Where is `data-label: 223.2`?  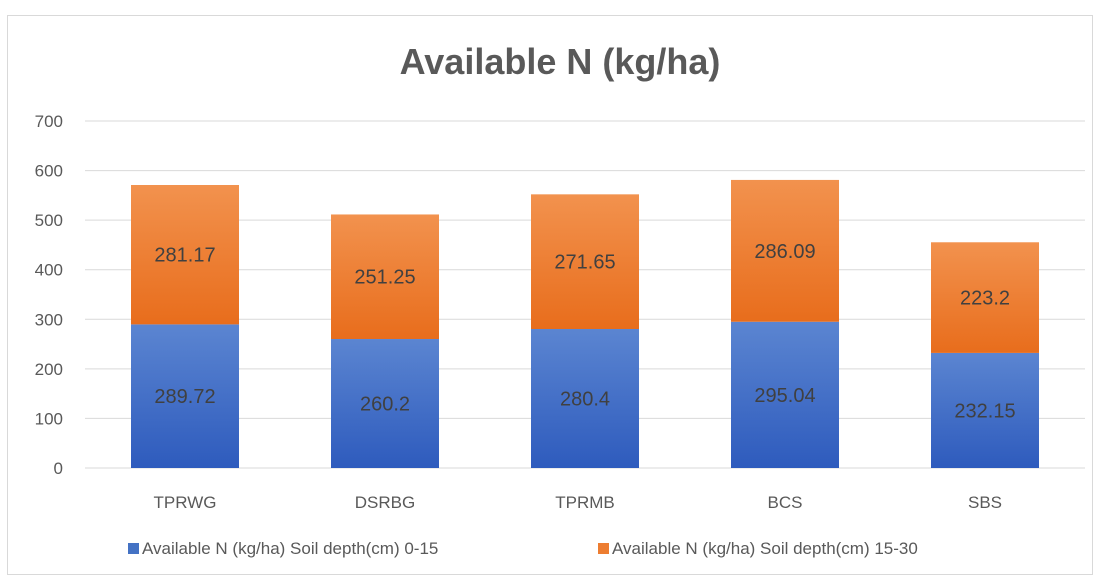 data-label: 223.2 is located at coordinates (985, 299).